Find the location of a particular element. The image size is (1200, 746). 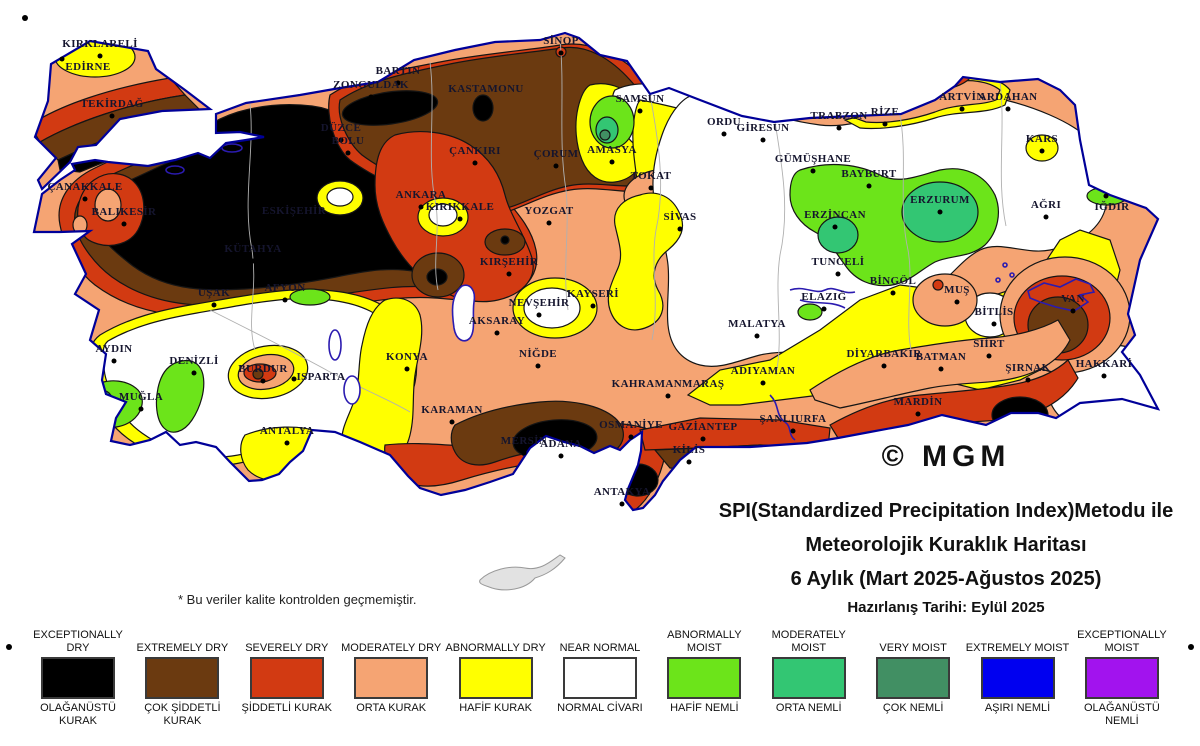

legend-item: EXTREMELY DRY ÇOK ŞİDDETLİ KURAK is located at coordinates (182, 686).